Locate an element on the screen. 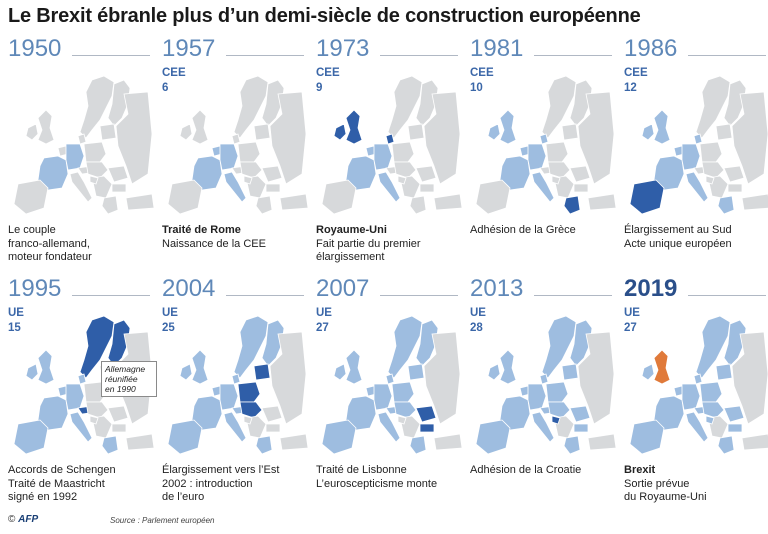  note-line: Allemagne is located at coordinates (125, 369).